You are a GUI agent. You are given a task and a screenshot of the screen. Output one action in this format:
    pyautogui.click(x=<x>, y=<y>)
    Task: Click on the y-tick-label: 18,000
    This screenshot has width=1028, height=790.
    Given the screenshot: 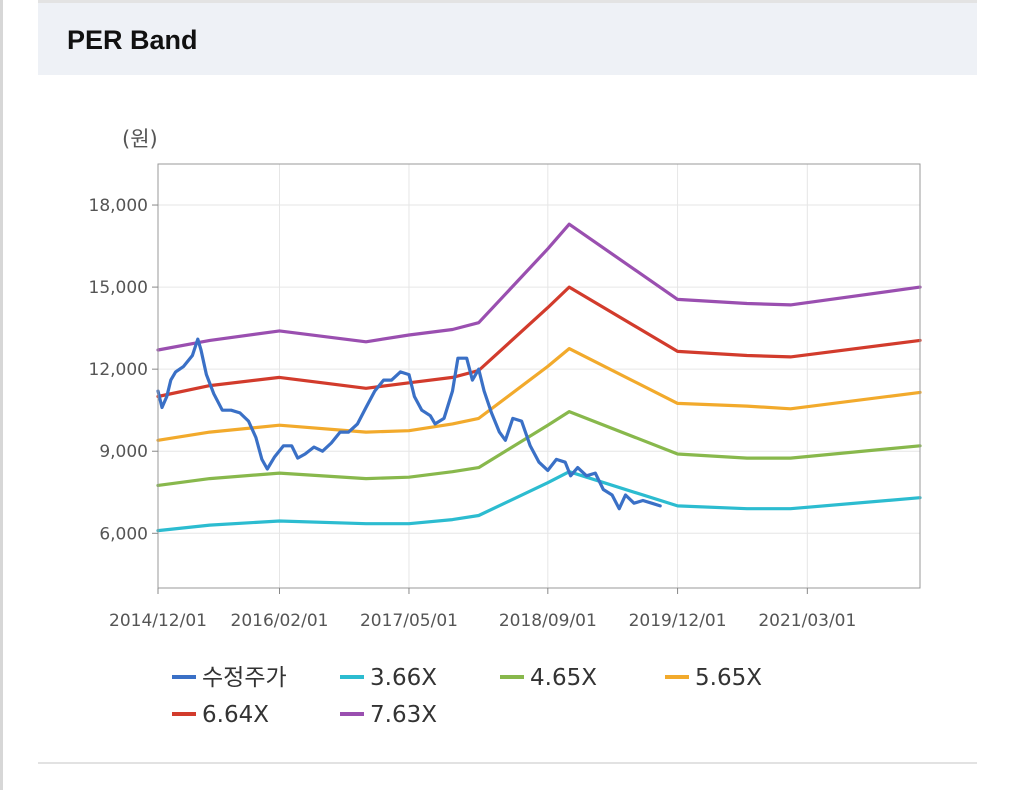 What is the action you would take?
    pyautogui.click(x=118, y=206)
    